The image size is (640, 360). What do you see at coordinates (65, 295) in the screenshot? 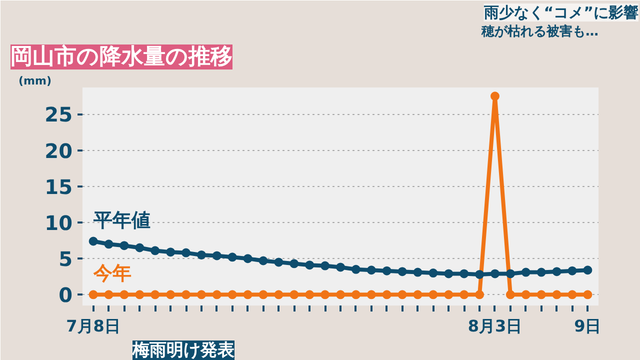
I see `y-tick-label: 0` at bounding box center [65, 295].